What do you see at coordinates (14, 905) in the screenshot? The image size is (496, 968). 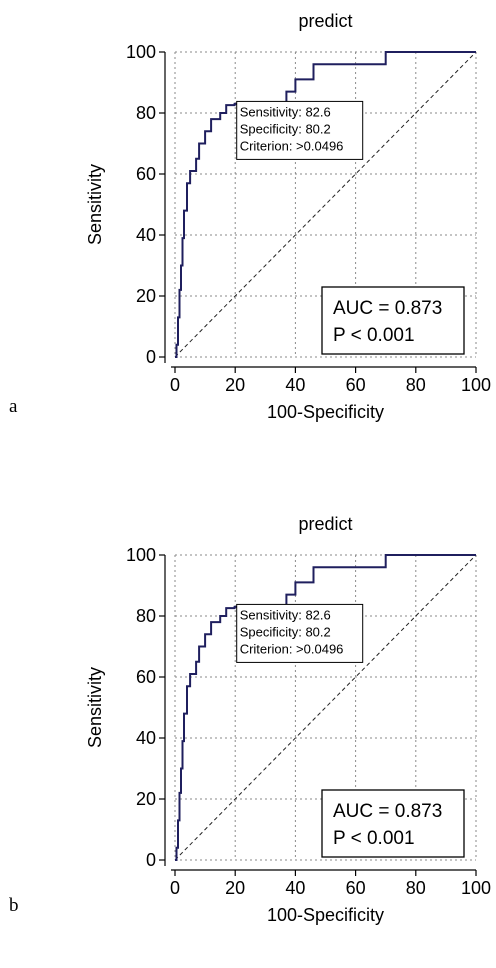 I see `panel-label-b: b` at bounding box center [14, 905].